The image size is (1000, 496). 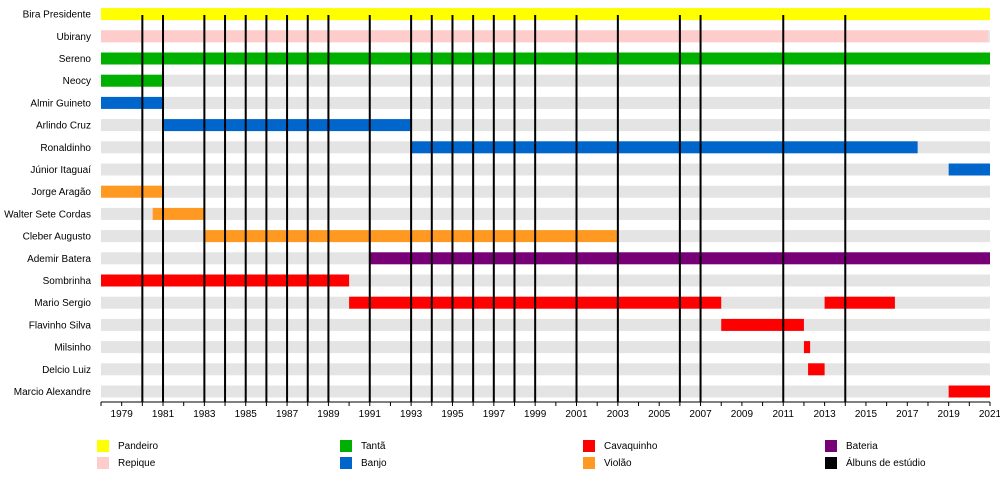 I want to click on legend-item: Violão, so click(x=607, y=463).